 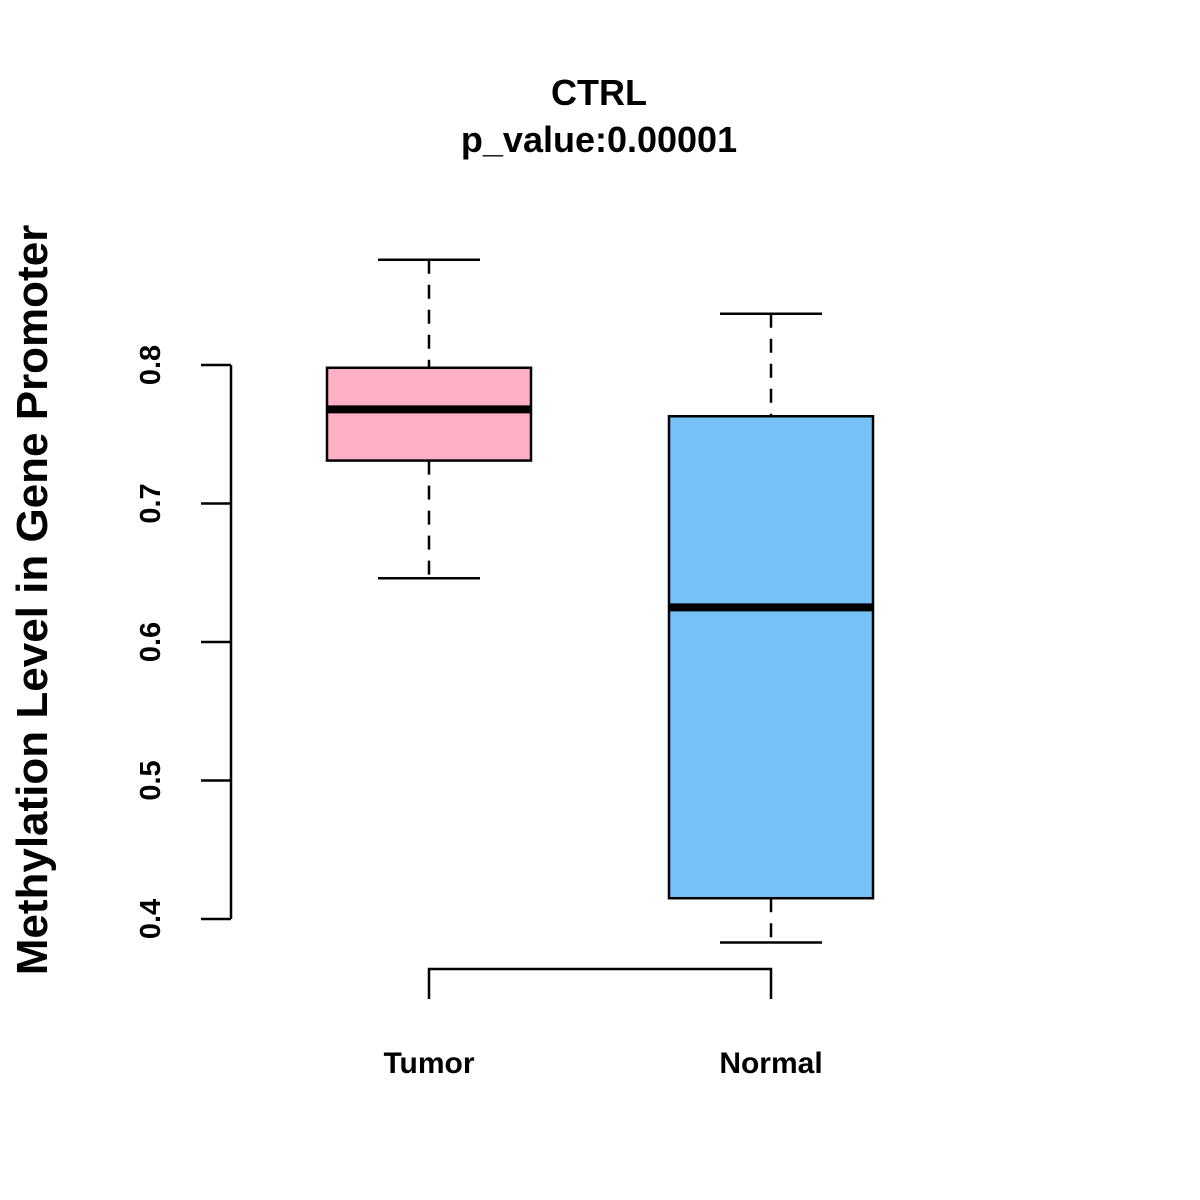 What do you see at coordinates (151, 919) in the screenshot?
I see `y-tick-label: 0.4` at bounding box center [151, 919].